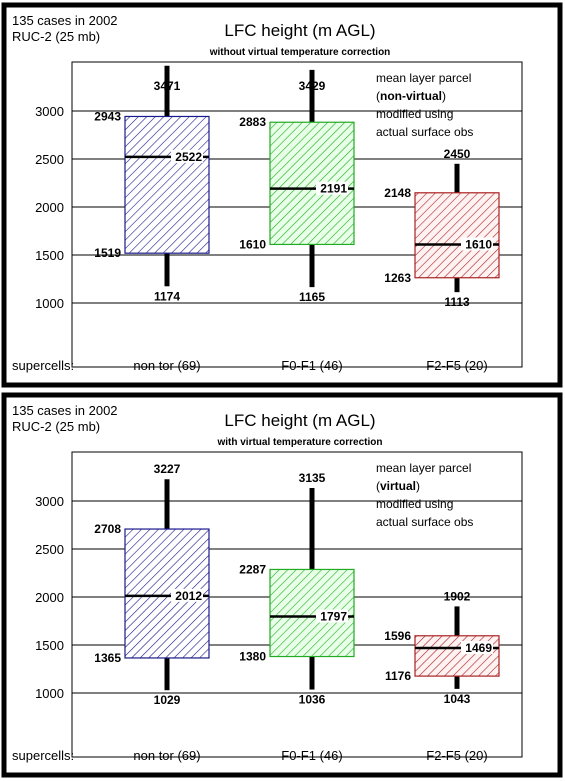  Describe the element at coordinates (107, 658) in the screenshot. I see `q1-label: 1365` at that location.